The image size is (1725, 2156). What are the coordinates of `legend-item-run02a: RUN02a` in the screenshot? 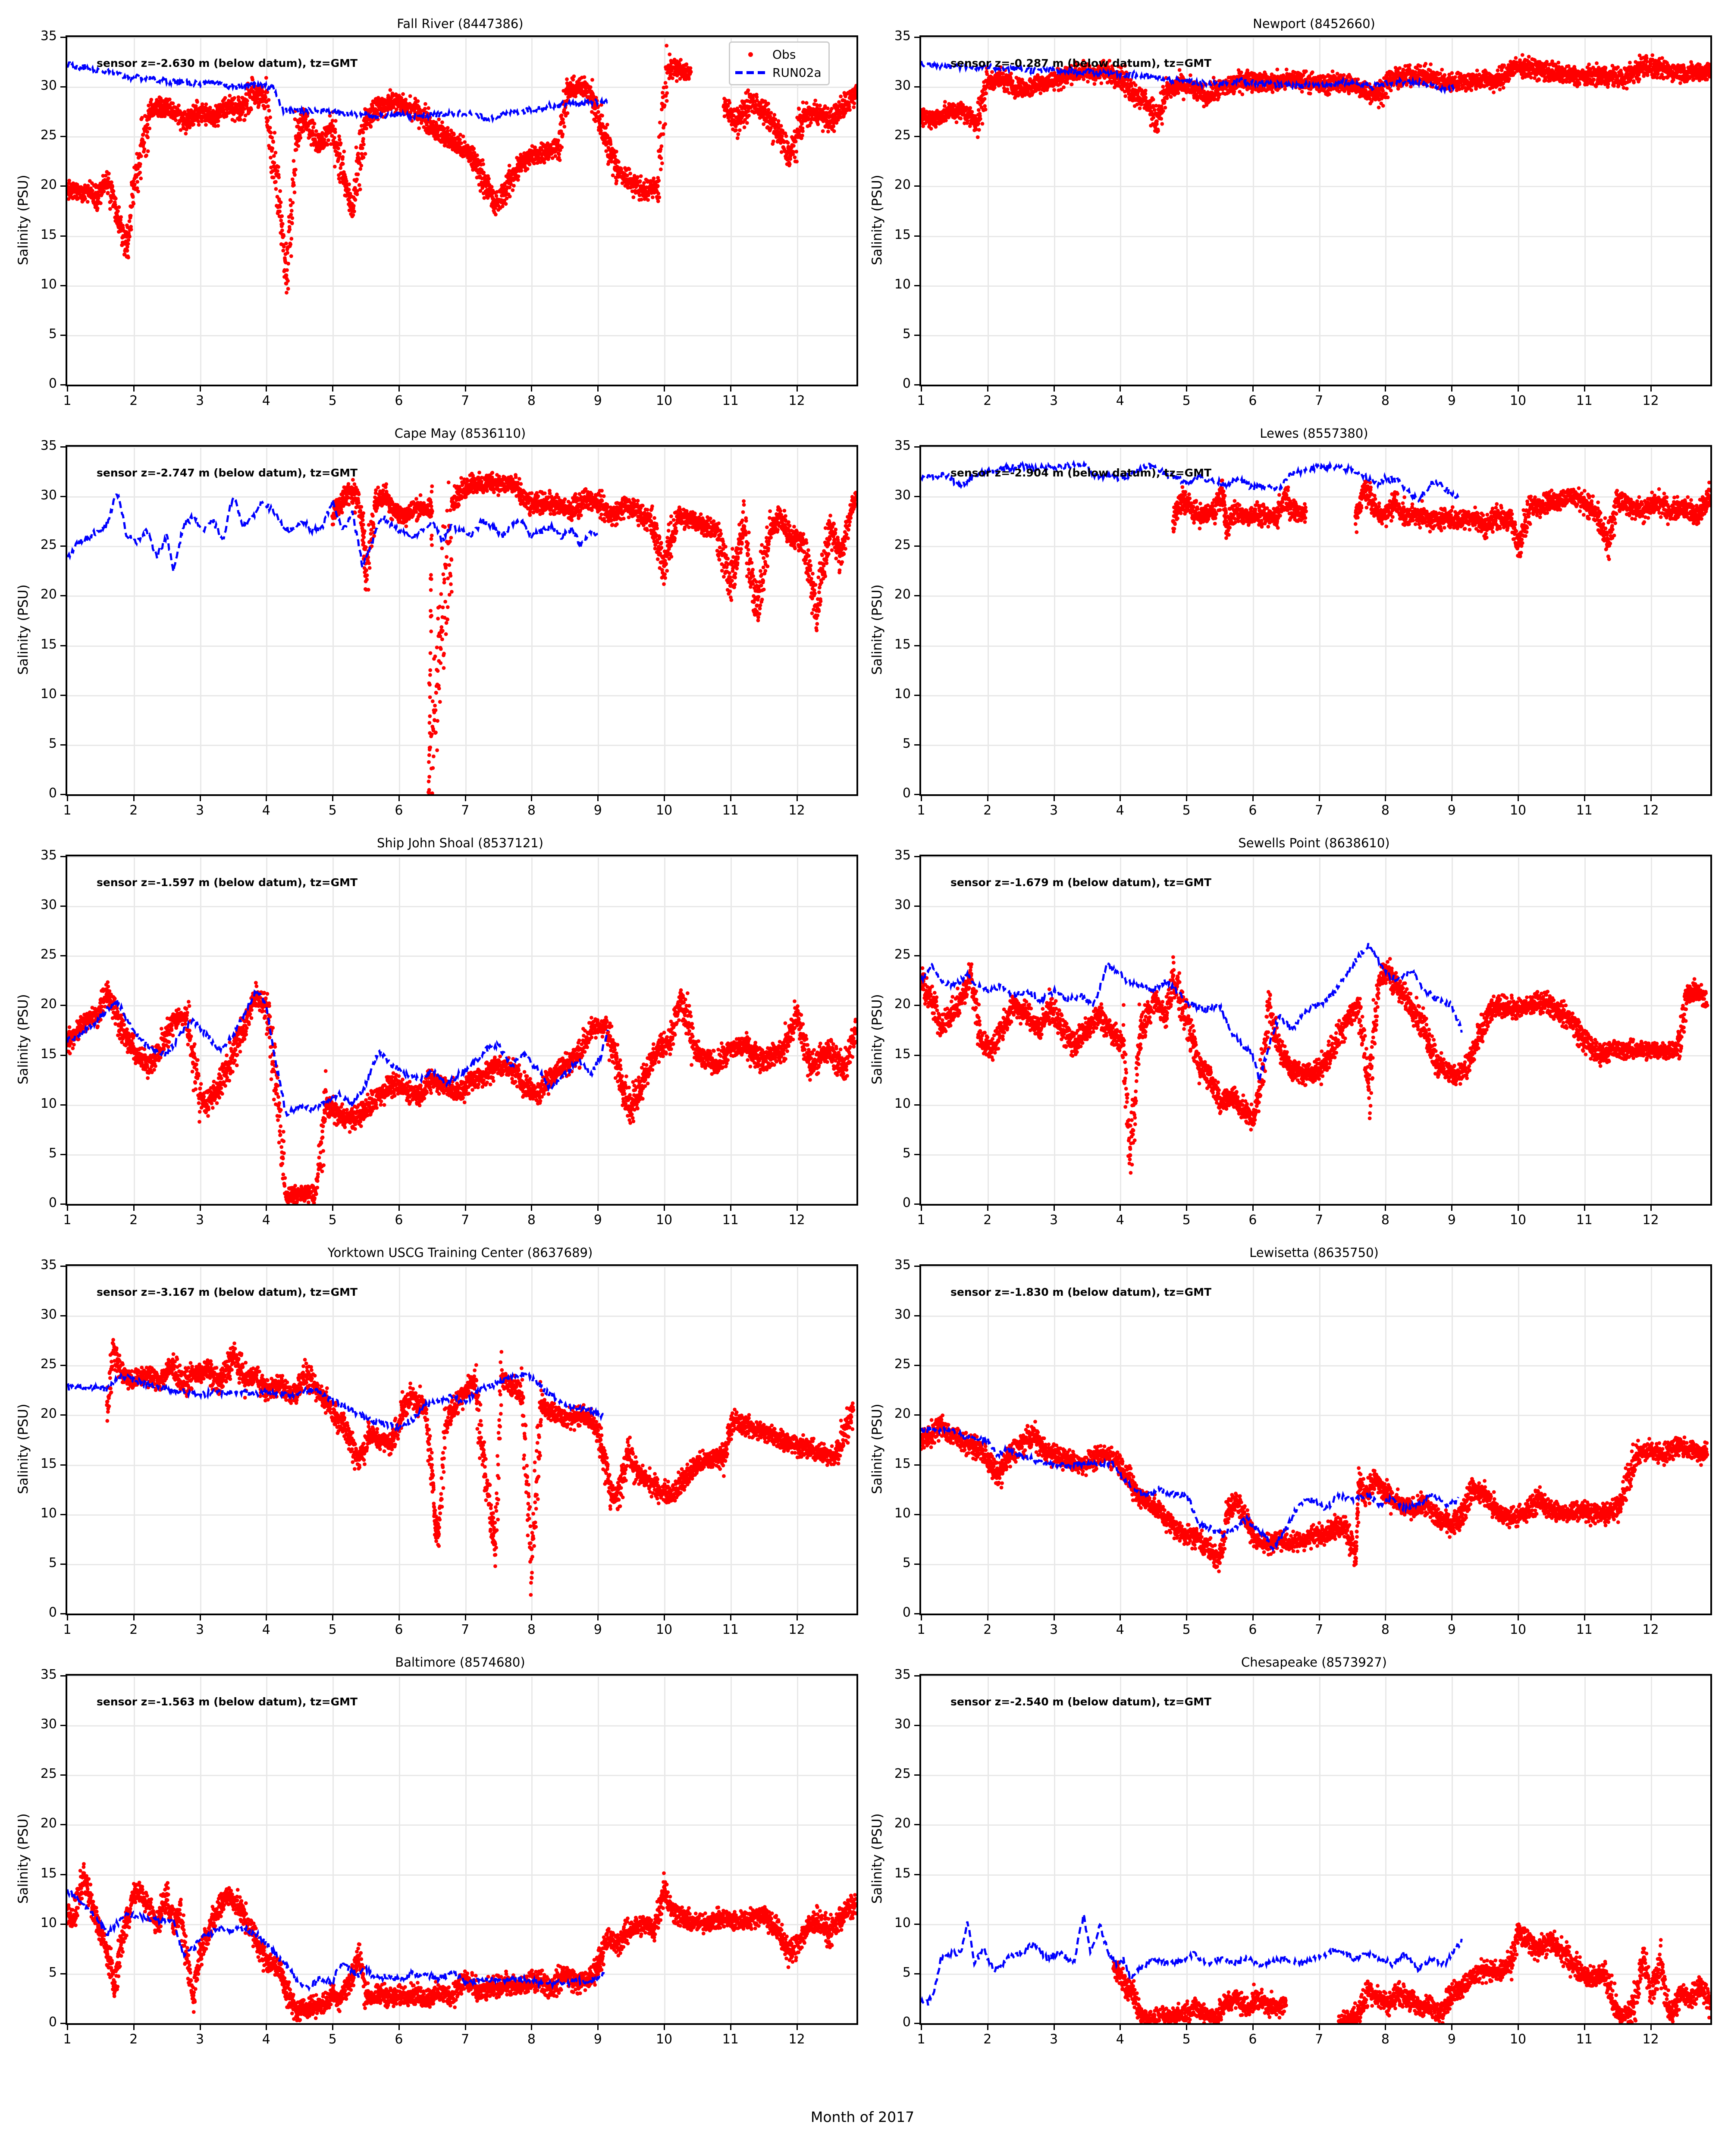 It's located at (779, 72).